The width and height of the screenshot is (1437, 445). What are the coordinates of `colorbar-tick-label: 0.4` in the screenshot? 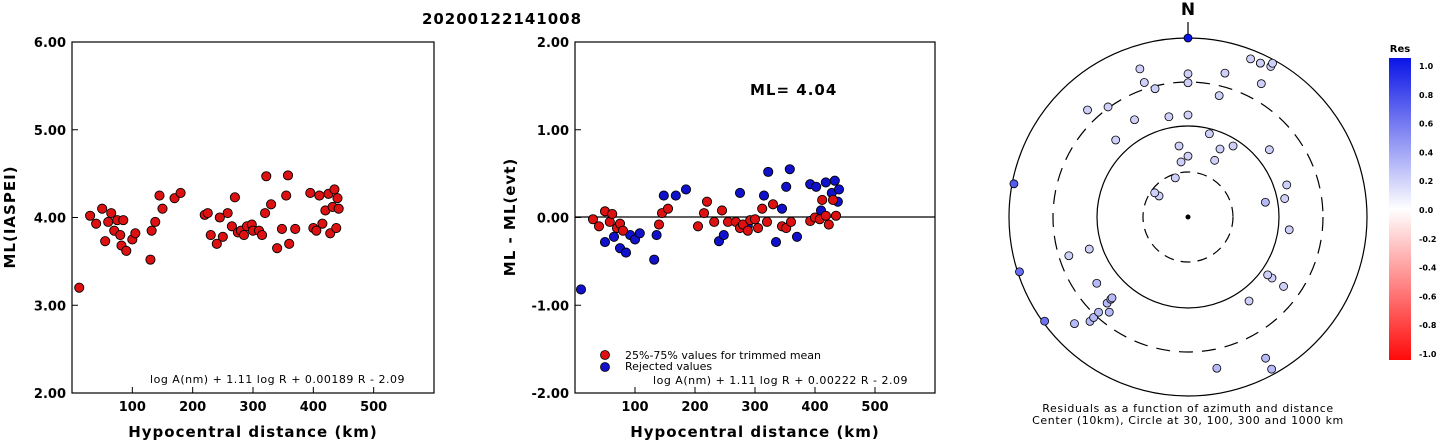 It's located at (1426, 152).